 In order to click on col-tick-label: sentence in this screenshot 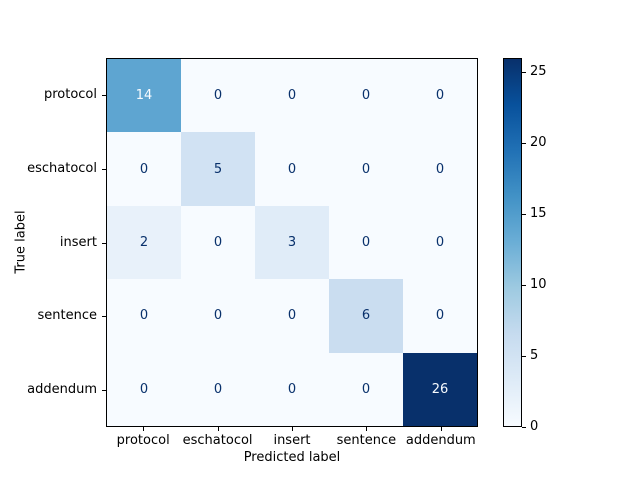, I will do `click(366, 440)`.